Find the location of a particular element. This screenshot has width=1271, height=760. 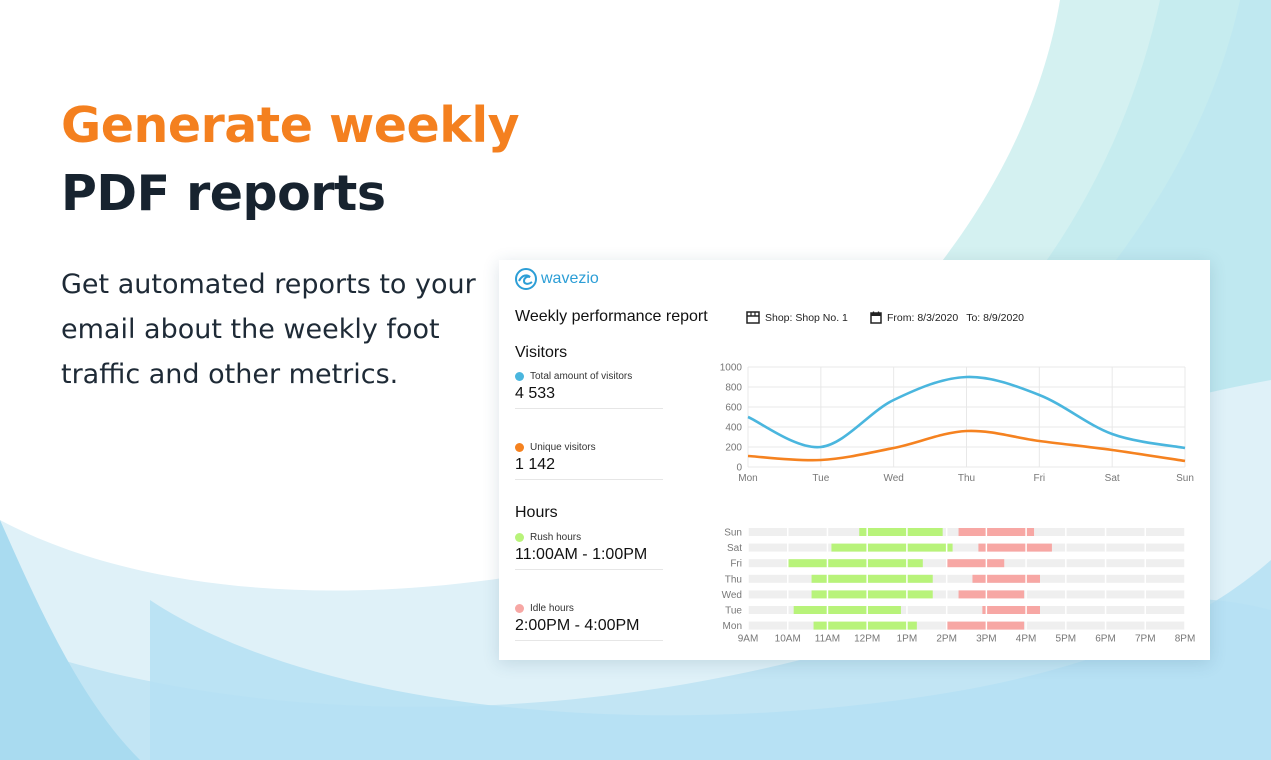

x-tick-label: Mon is located at coordinates (747, 478).